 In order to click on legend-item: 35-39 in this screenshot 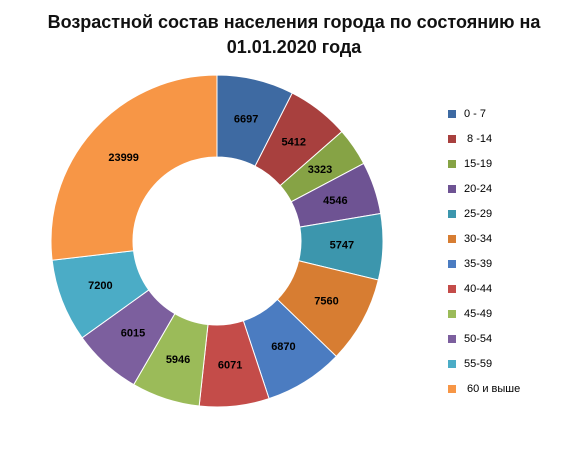, I will do `click(484, 263)`.